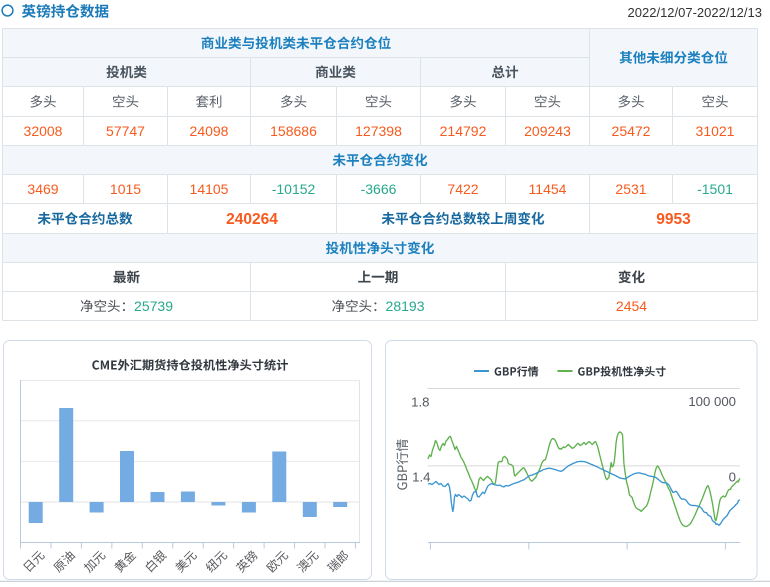  I want to click on svg-text: -1501, so click(715, 189).